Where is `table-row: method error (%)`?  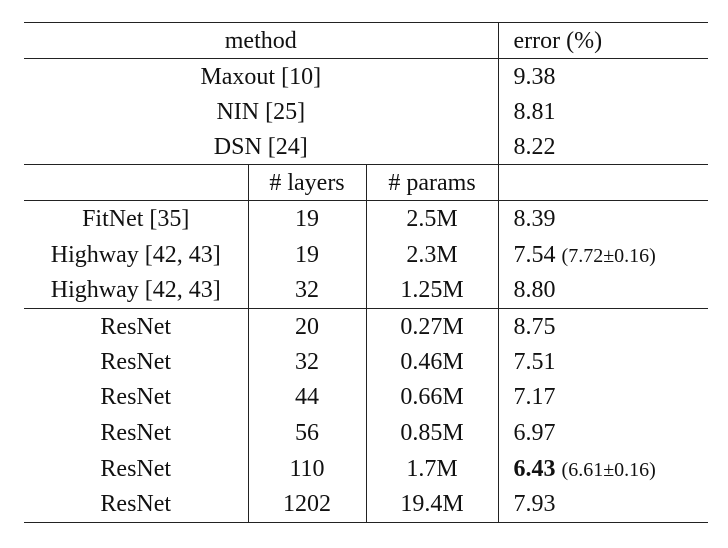 table-row: method error (%) is located at coordinates (366, 40).